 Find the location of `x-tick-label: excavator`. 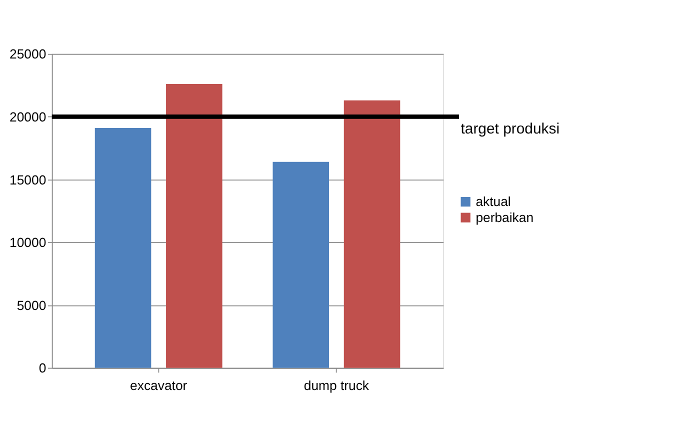

x-tick-label: excavator is located at coordinates (159, 386).